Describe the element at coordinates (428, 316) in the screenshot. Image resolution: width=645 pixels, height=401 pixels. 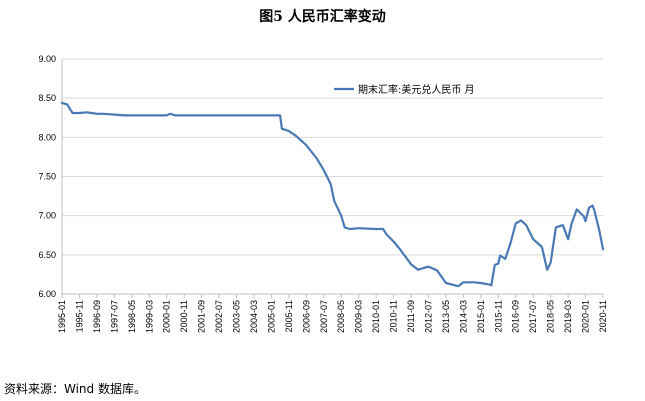
I see `x-tick-label: 2012-07` at that location.